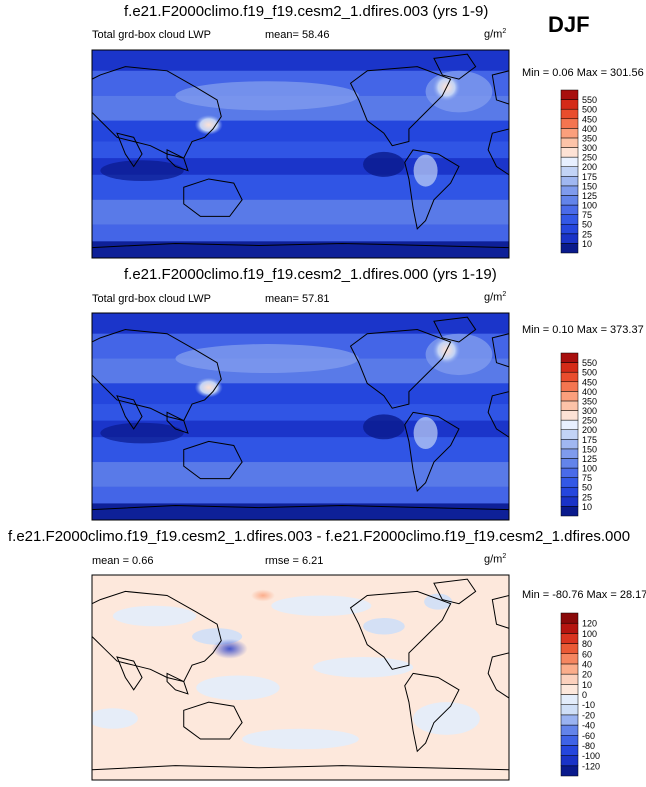 This screenshot has width=646, height=787. I want to click on coastline-india, so click(129, 150).